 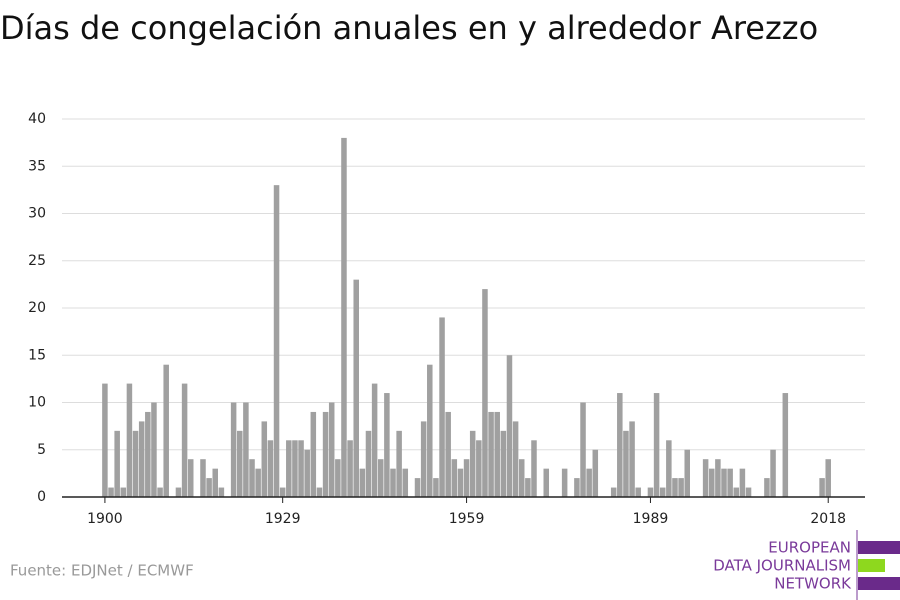 What do you see at coordinates (37, 355) in the screenshot?
I see `y-tick-label: 15` at bounding box center [37, 355].